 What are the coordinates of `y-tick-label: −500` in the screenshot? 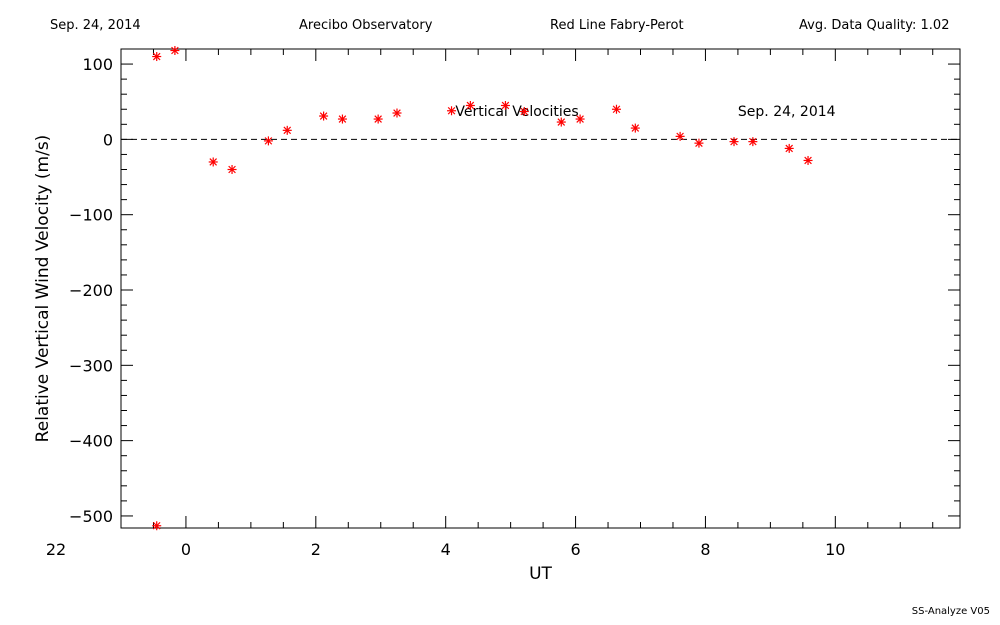 It's located at (91, 516).